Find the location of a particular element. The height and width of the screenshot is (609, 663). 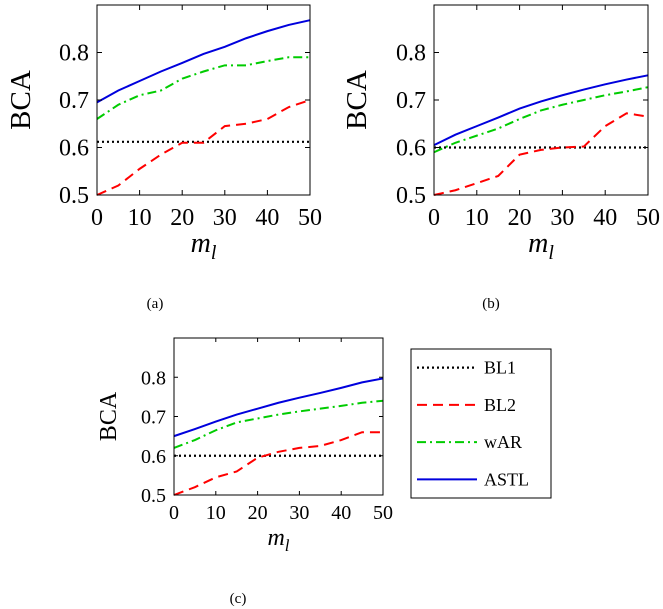

panel-caption: (c) is located at coordinates (238, 599).